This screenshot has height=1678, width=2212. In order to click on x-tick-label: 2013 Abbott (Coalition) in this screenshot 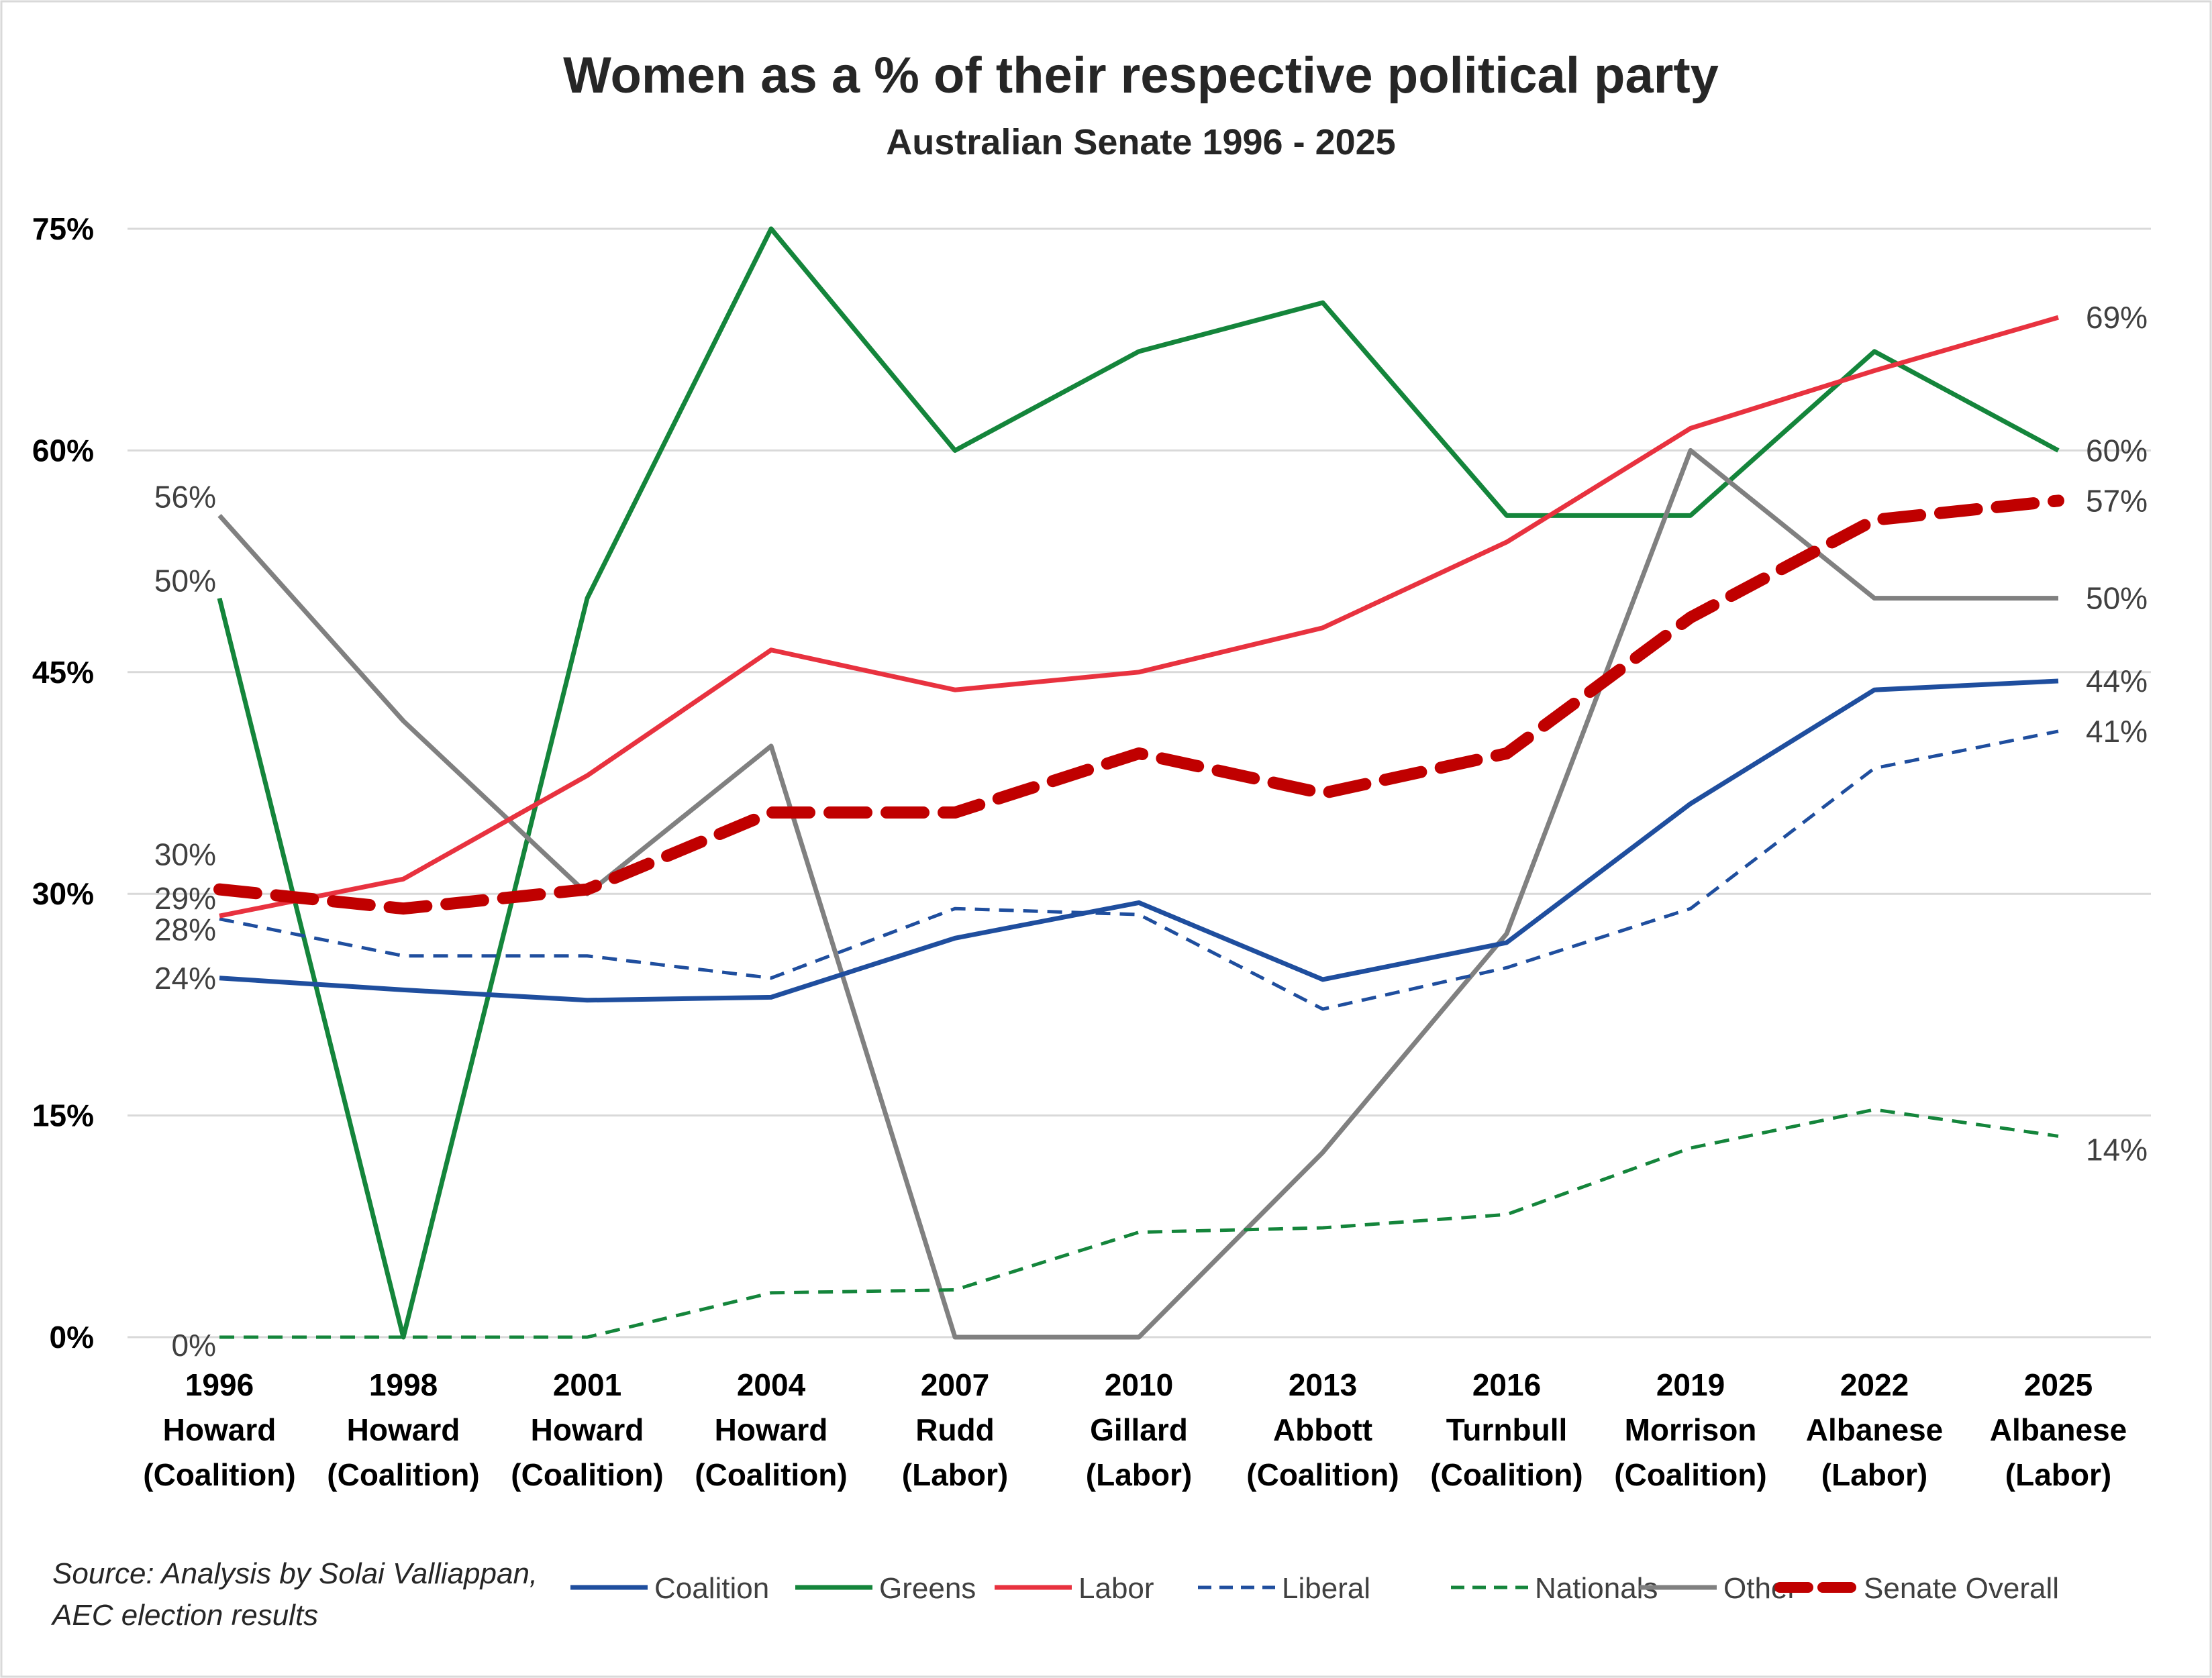, I will do `click(1322, 1429)`.